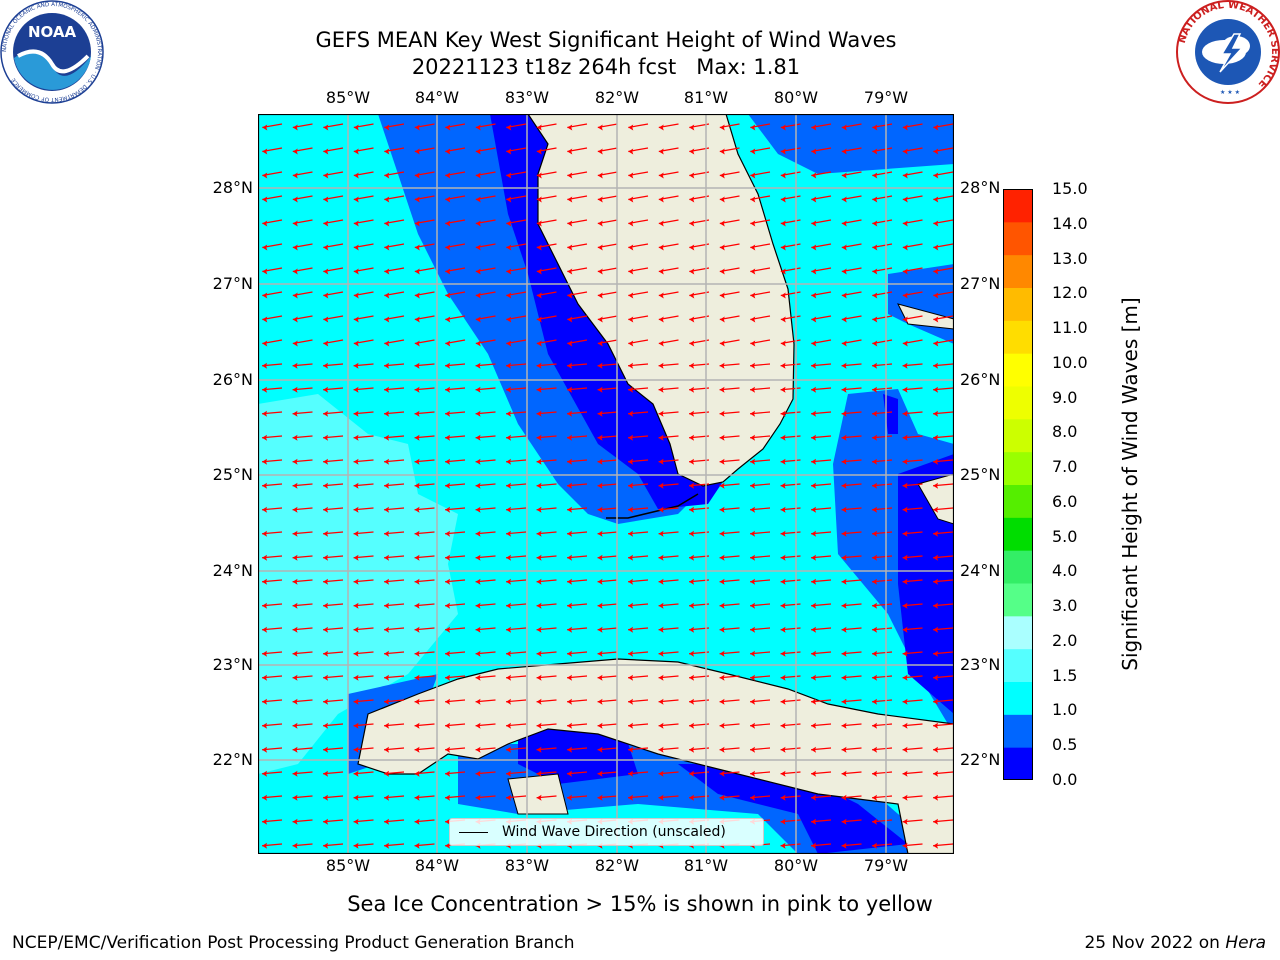 Image resolution: width=1280 pixels, height=960 pixels. I want to click on lon-label-bottom: 84°W, so click(437, 865).